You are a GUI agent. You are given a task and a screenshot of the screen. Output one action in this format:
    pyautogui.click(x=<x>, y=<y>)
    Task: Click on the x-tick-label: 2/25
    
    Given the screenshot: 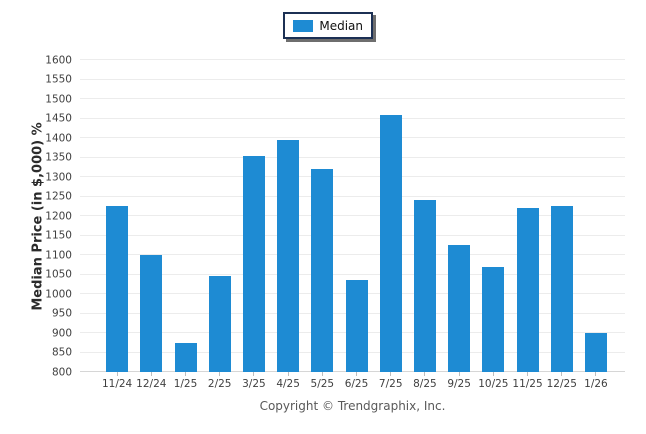 What is the action you would take?
    pyautogui.click(x=219, y=384)
    